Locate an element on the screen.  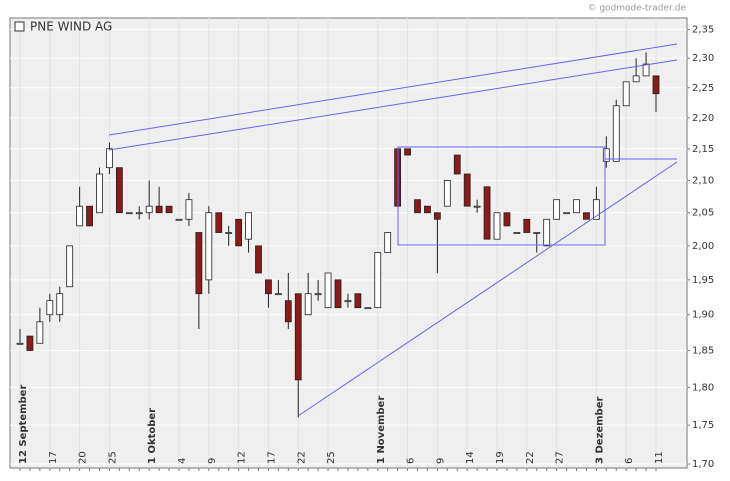
x-tick-label: 4 is located at coordinates (182, 461).